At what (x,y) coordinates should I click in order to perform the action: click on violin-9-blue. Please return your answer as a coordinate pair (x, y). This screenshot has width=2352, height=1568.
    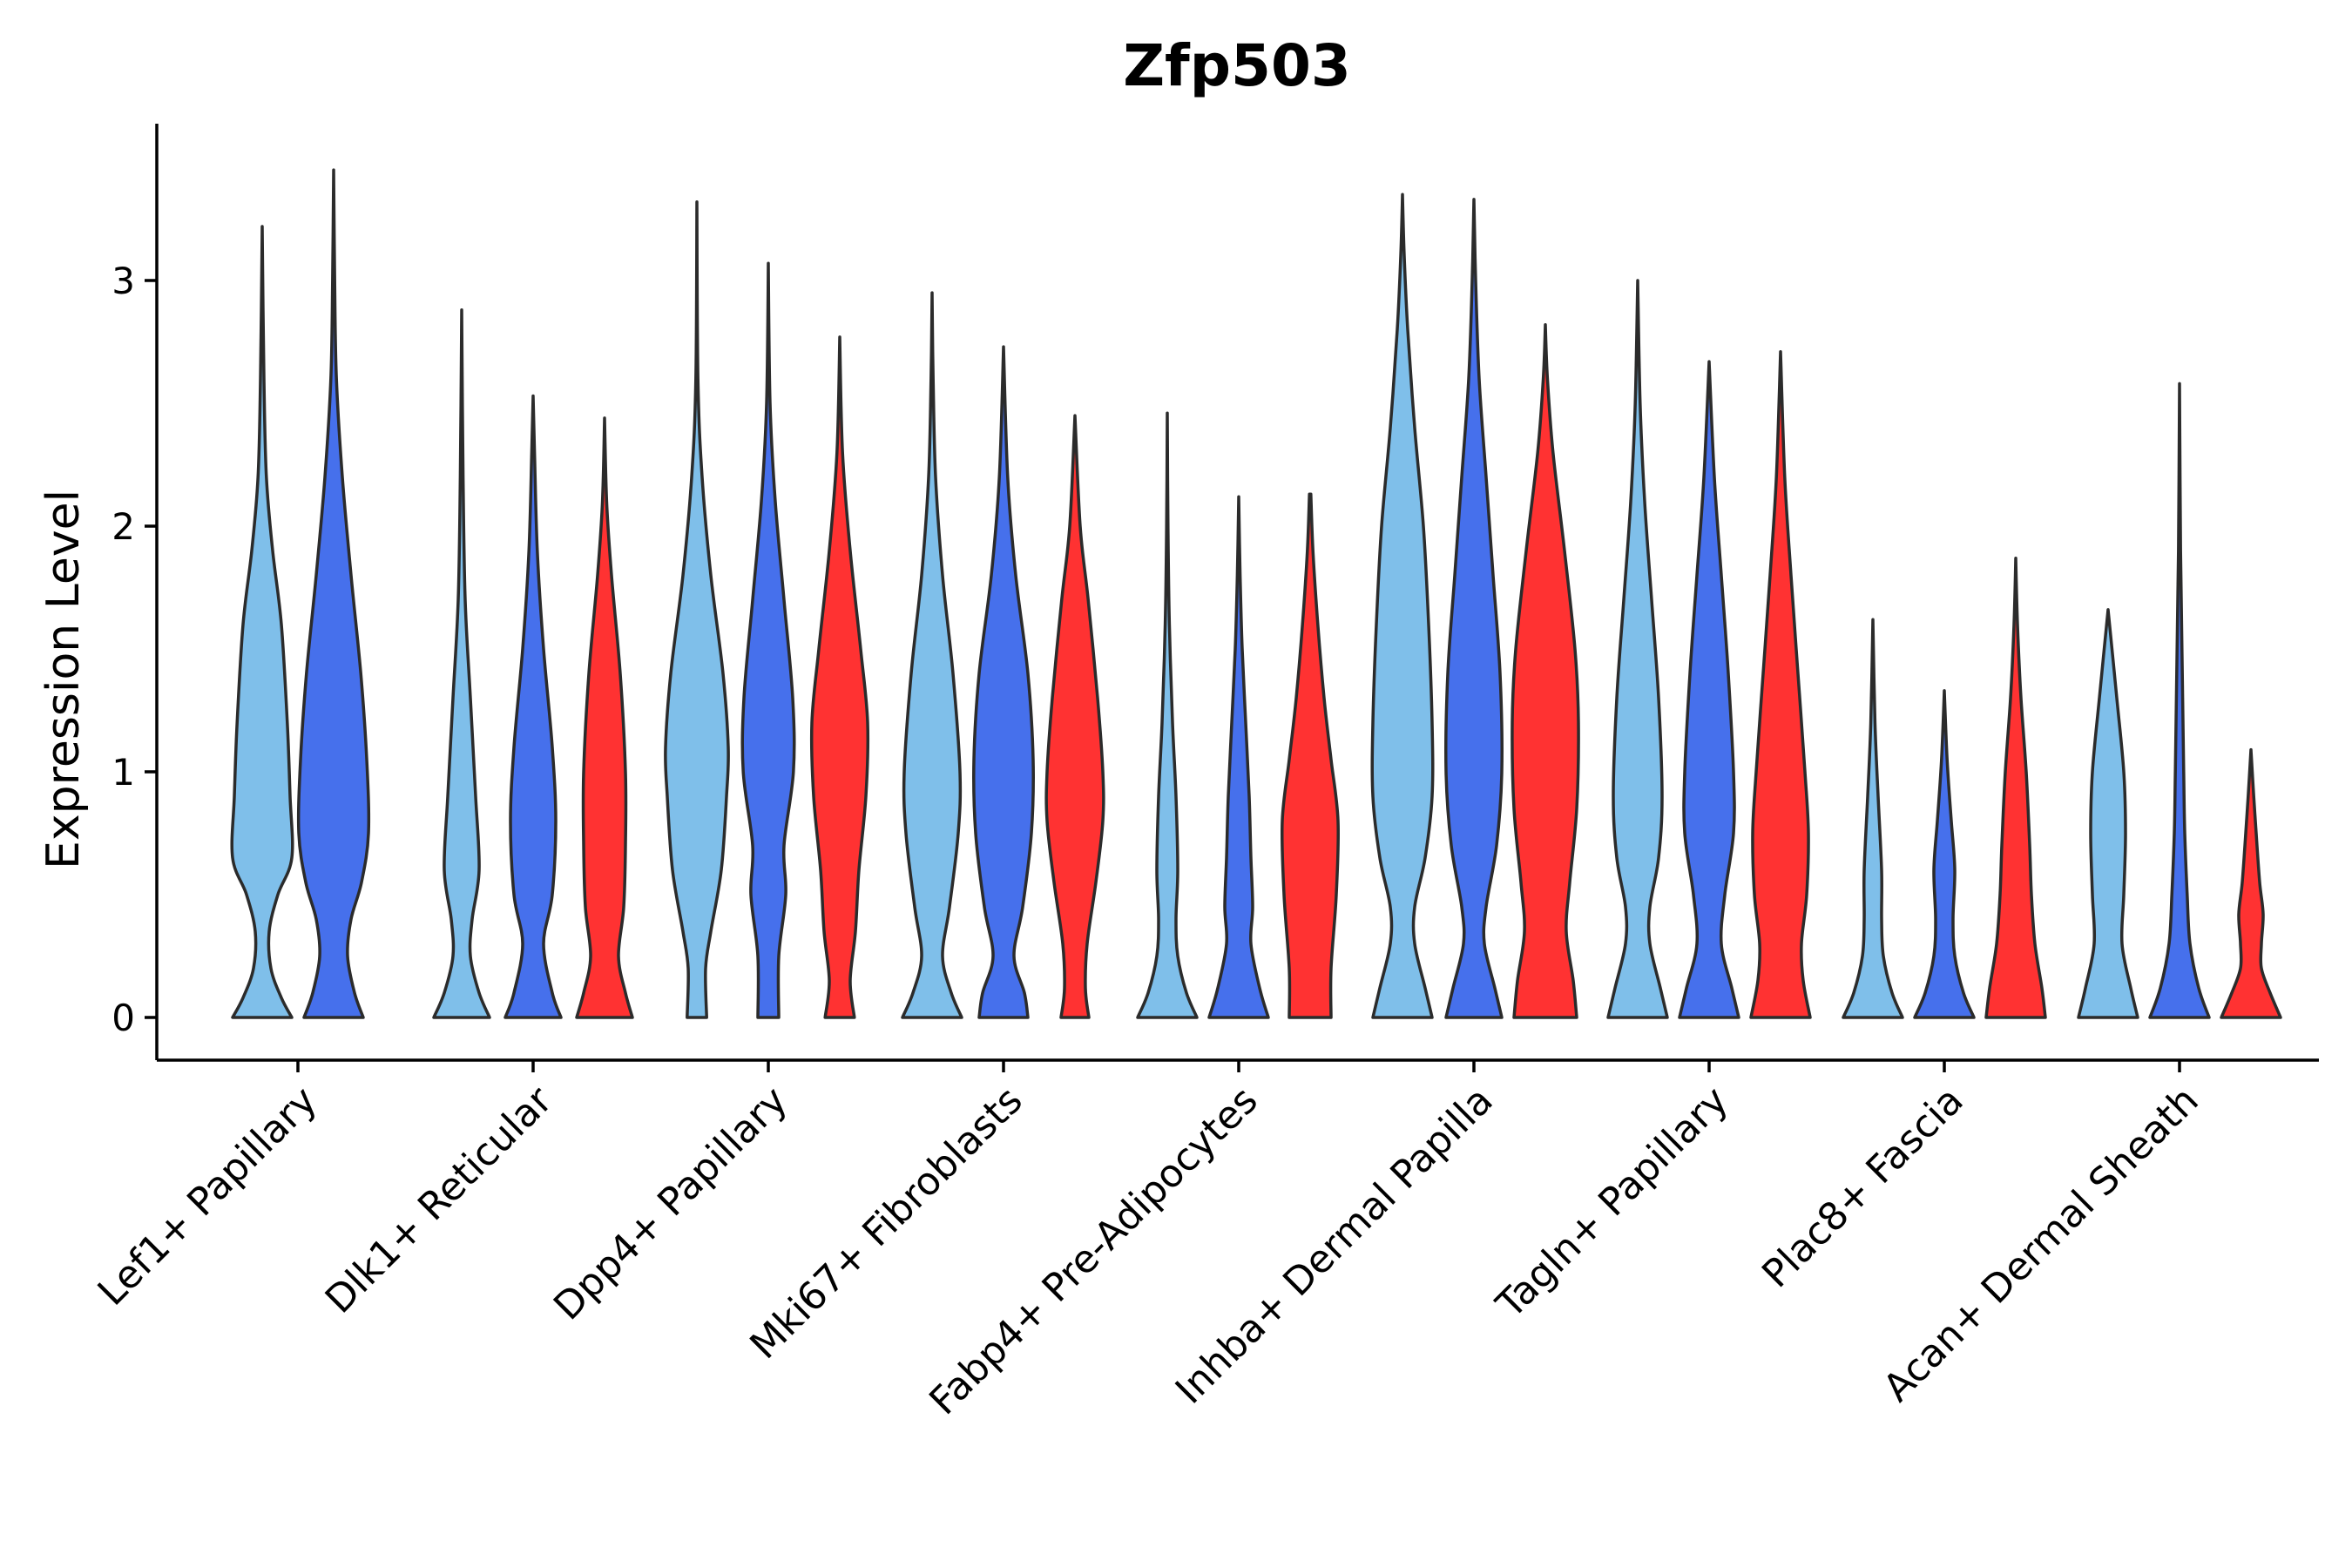
    Looking at the image, I should click on (2179, 700).